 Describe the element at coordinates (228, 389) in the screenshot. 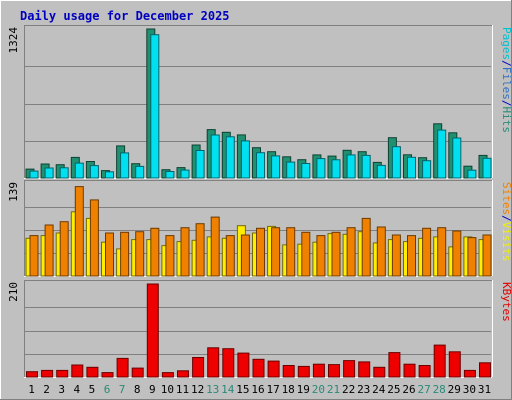

I see `x-tick-label-day-14: 14` at that location.